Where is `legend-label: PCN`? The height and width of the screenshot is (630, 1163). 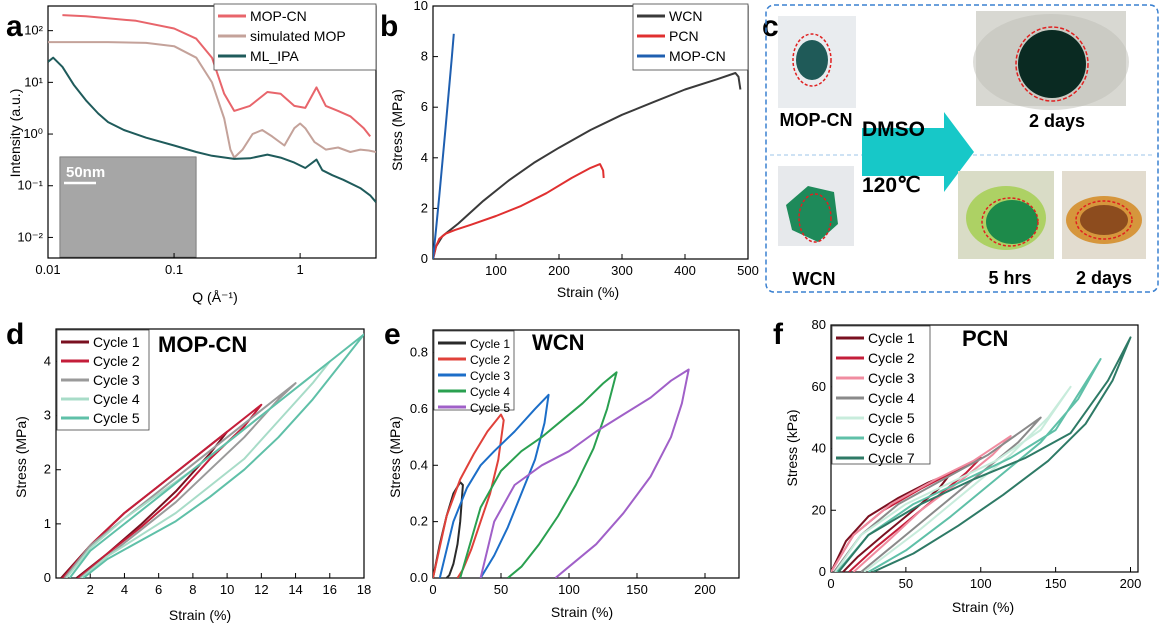 legend-label: PCN is located at coordinates (684, 36).